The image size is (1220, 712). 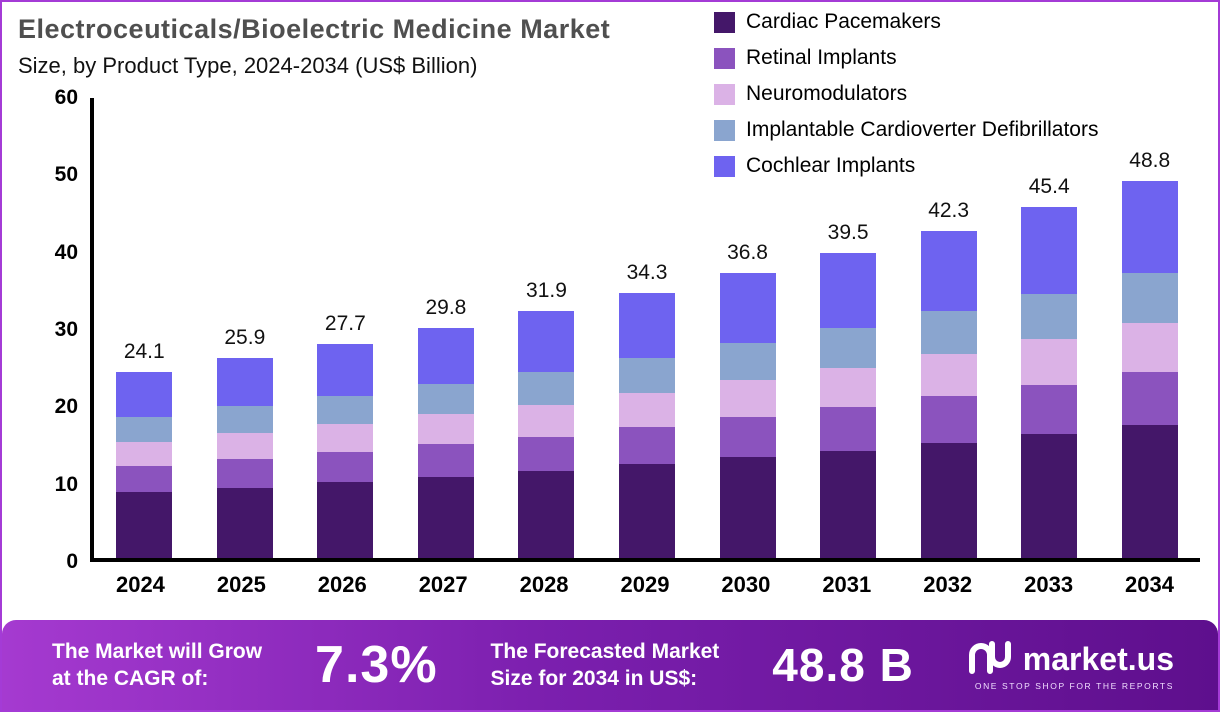 What do you see at coordinates (66, 329) in the screenshot?
I see `y-tick-label: 30` at bounding box center [66, 329].